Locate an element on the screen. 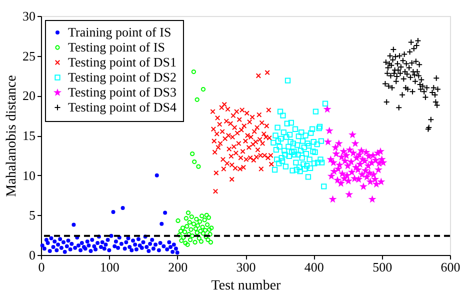 The height and width of the screenshot is (296, 474). legend-label: Testing point of DS3 is located at coordinates (122, 92).